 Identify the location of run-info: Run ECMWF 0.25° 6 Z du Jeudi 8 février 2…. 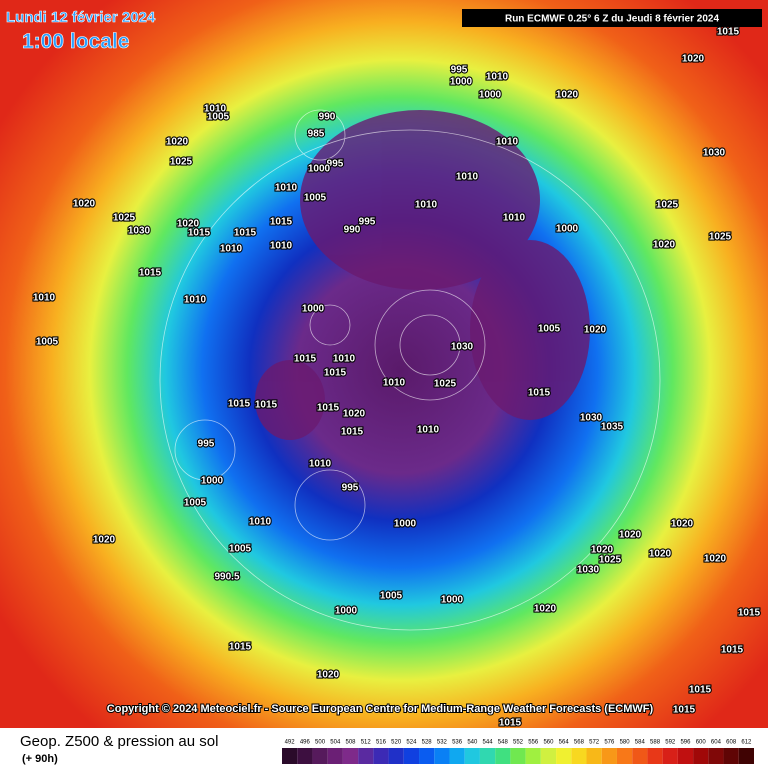
(612, 19).